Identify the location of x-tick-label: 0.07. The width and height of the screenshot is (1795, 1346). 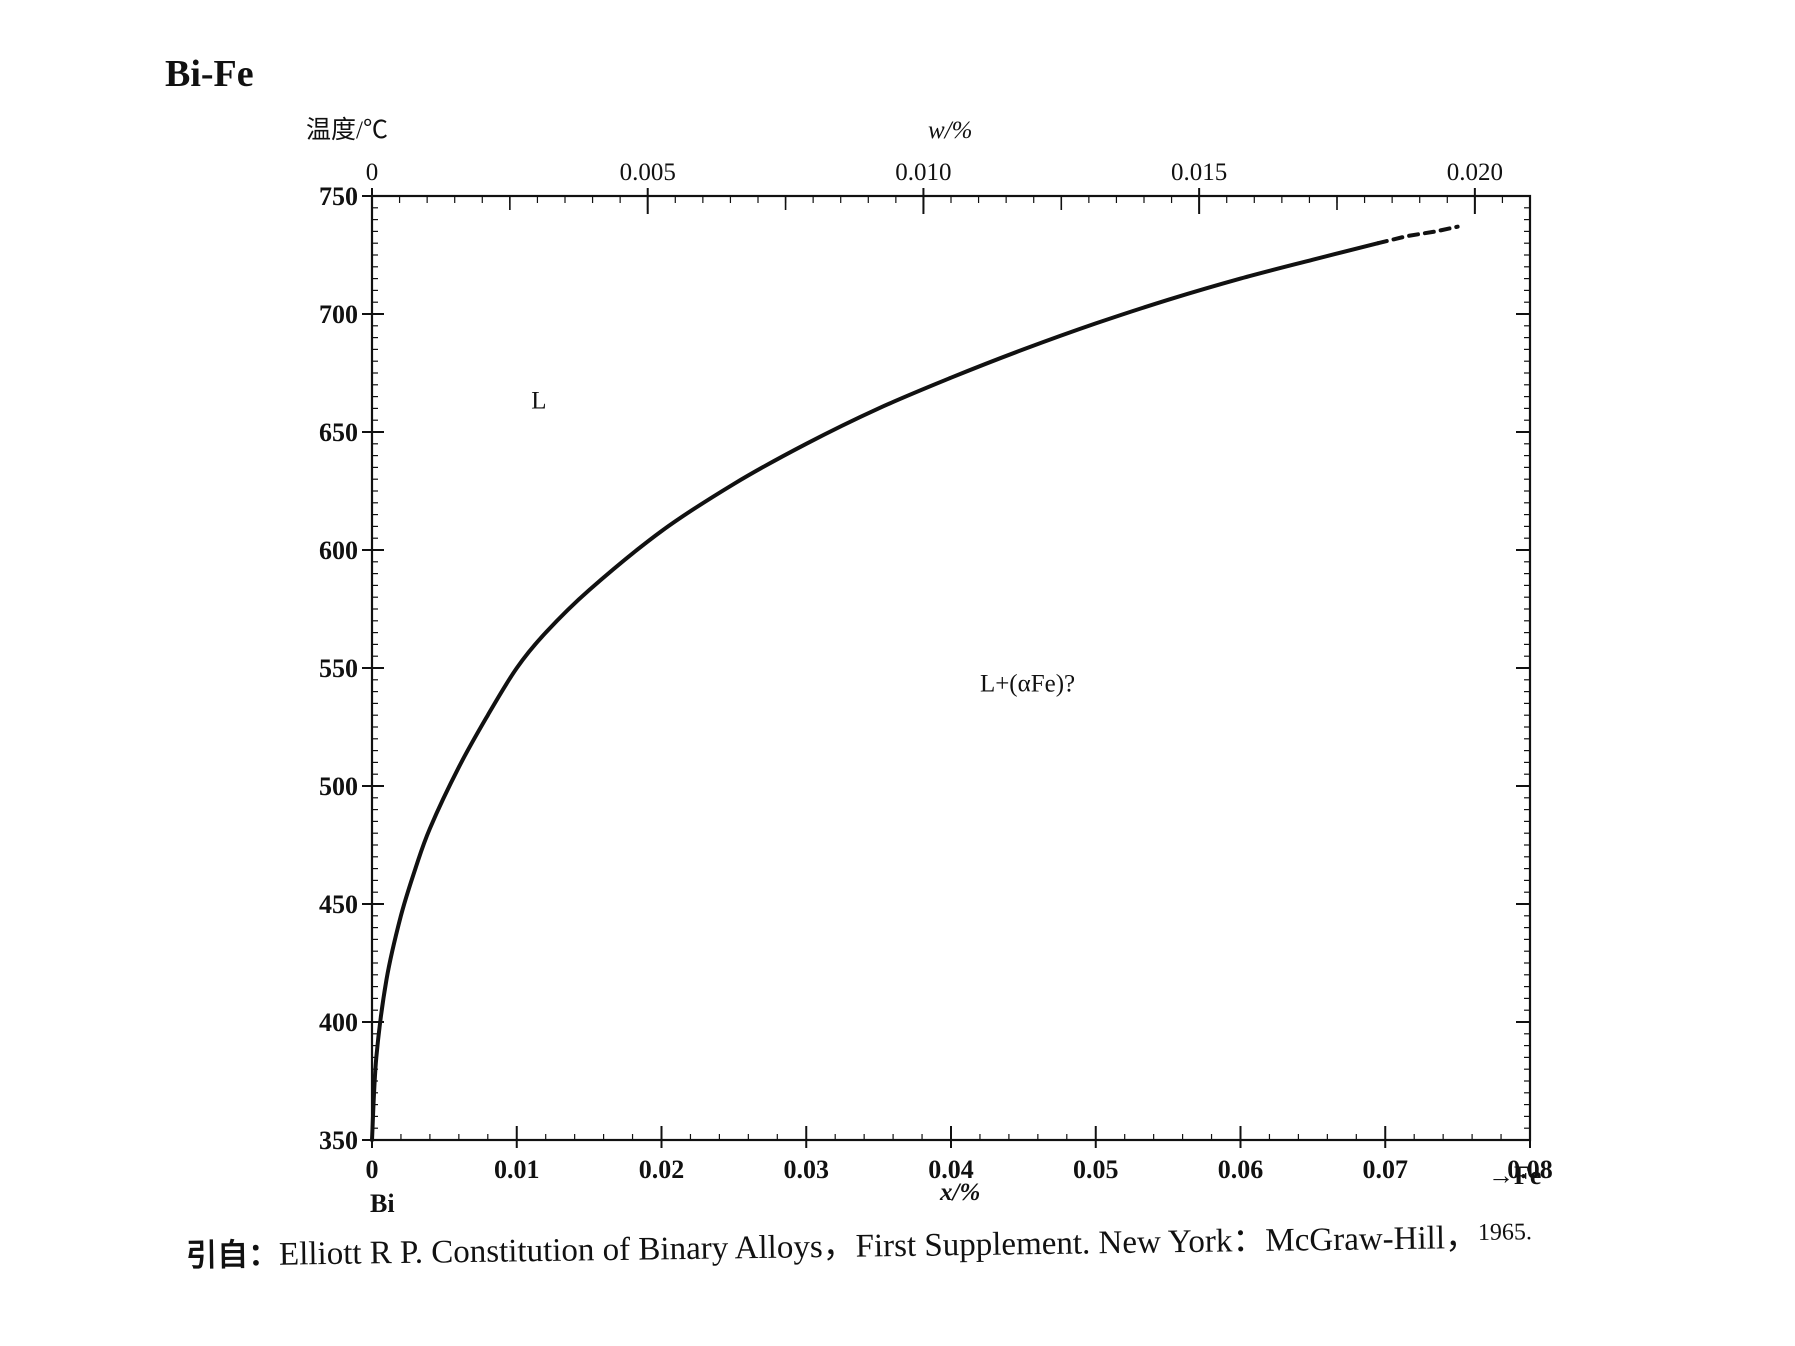
(1386, 1169).